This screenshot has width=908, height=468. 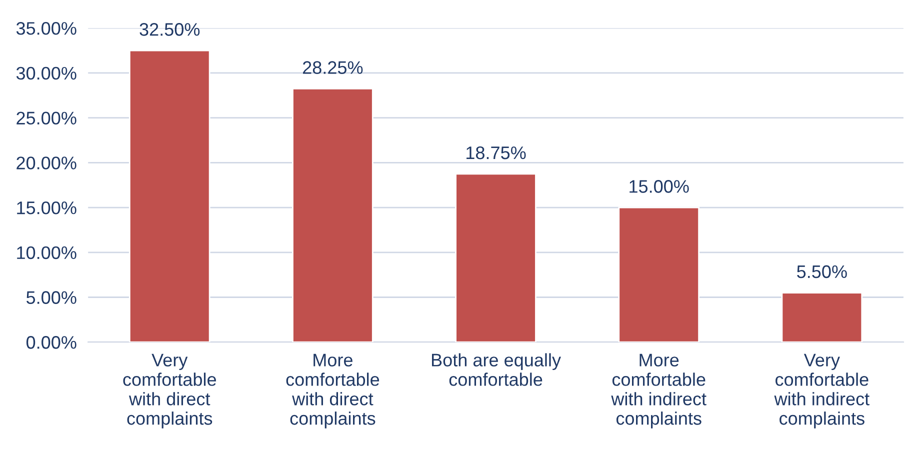 What do you see at coordinates (46, 253) in the screenshot?
I see `y-tick-label: 10.00%` at bounding box center [46, 253].